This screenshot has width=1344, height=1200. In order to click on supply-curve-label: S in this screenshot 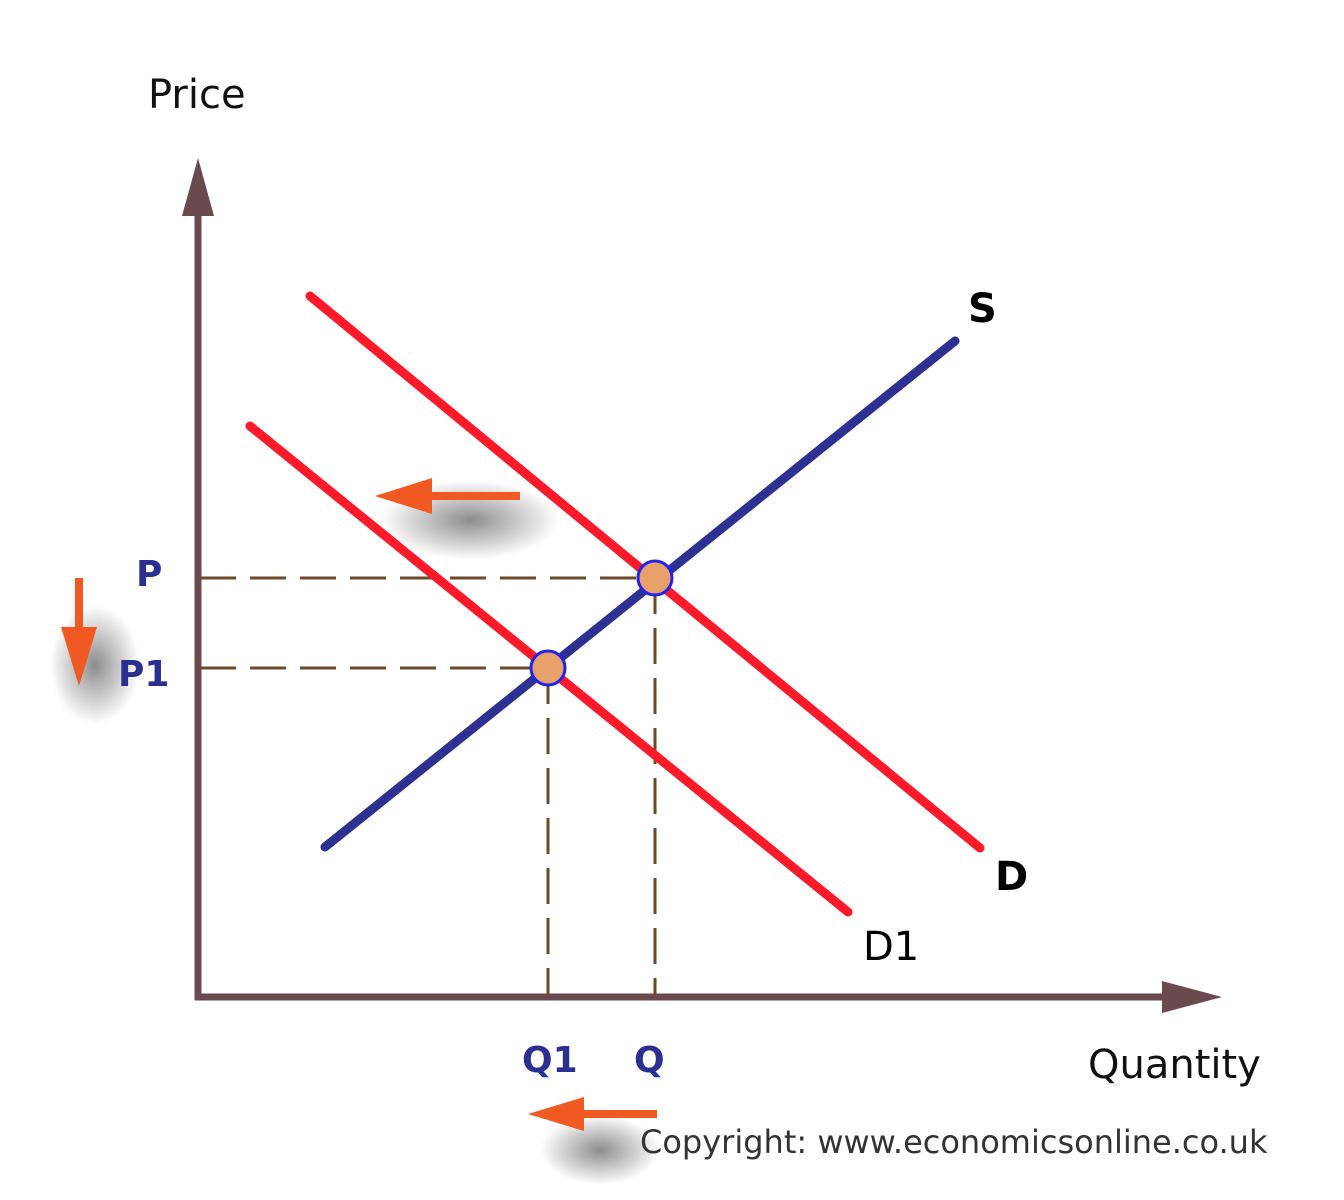, I will do `click(982, 309)`.